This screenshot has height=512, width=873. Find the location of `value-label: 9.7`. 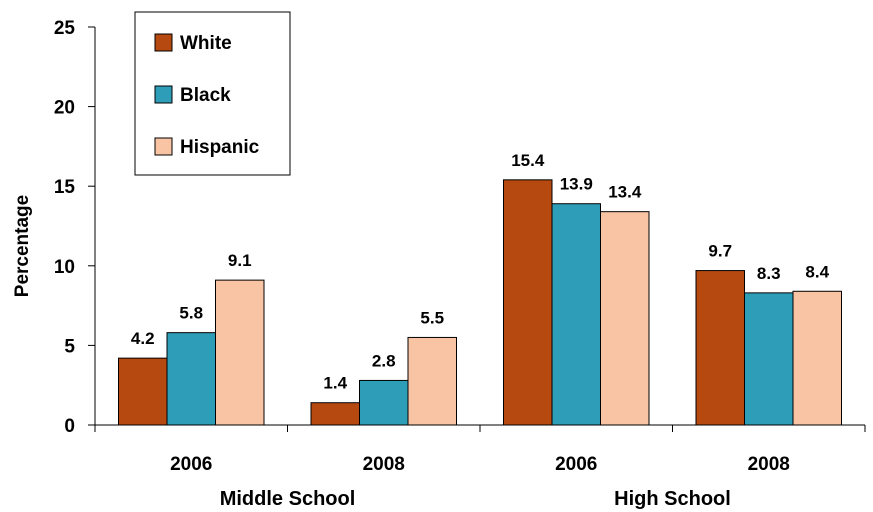

value-label: 9.7 is located at coordinates (720, 251).